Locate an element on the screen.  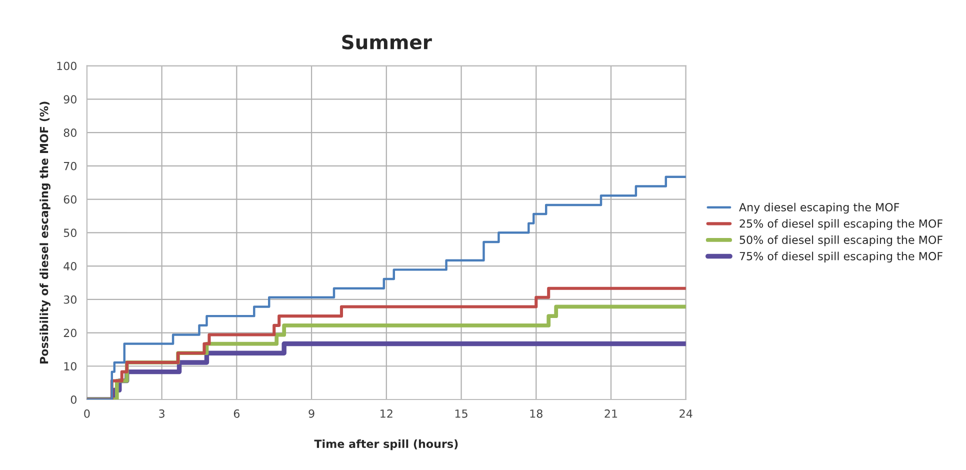
x-tick-label: 0 is located at coordinates (87, 413).